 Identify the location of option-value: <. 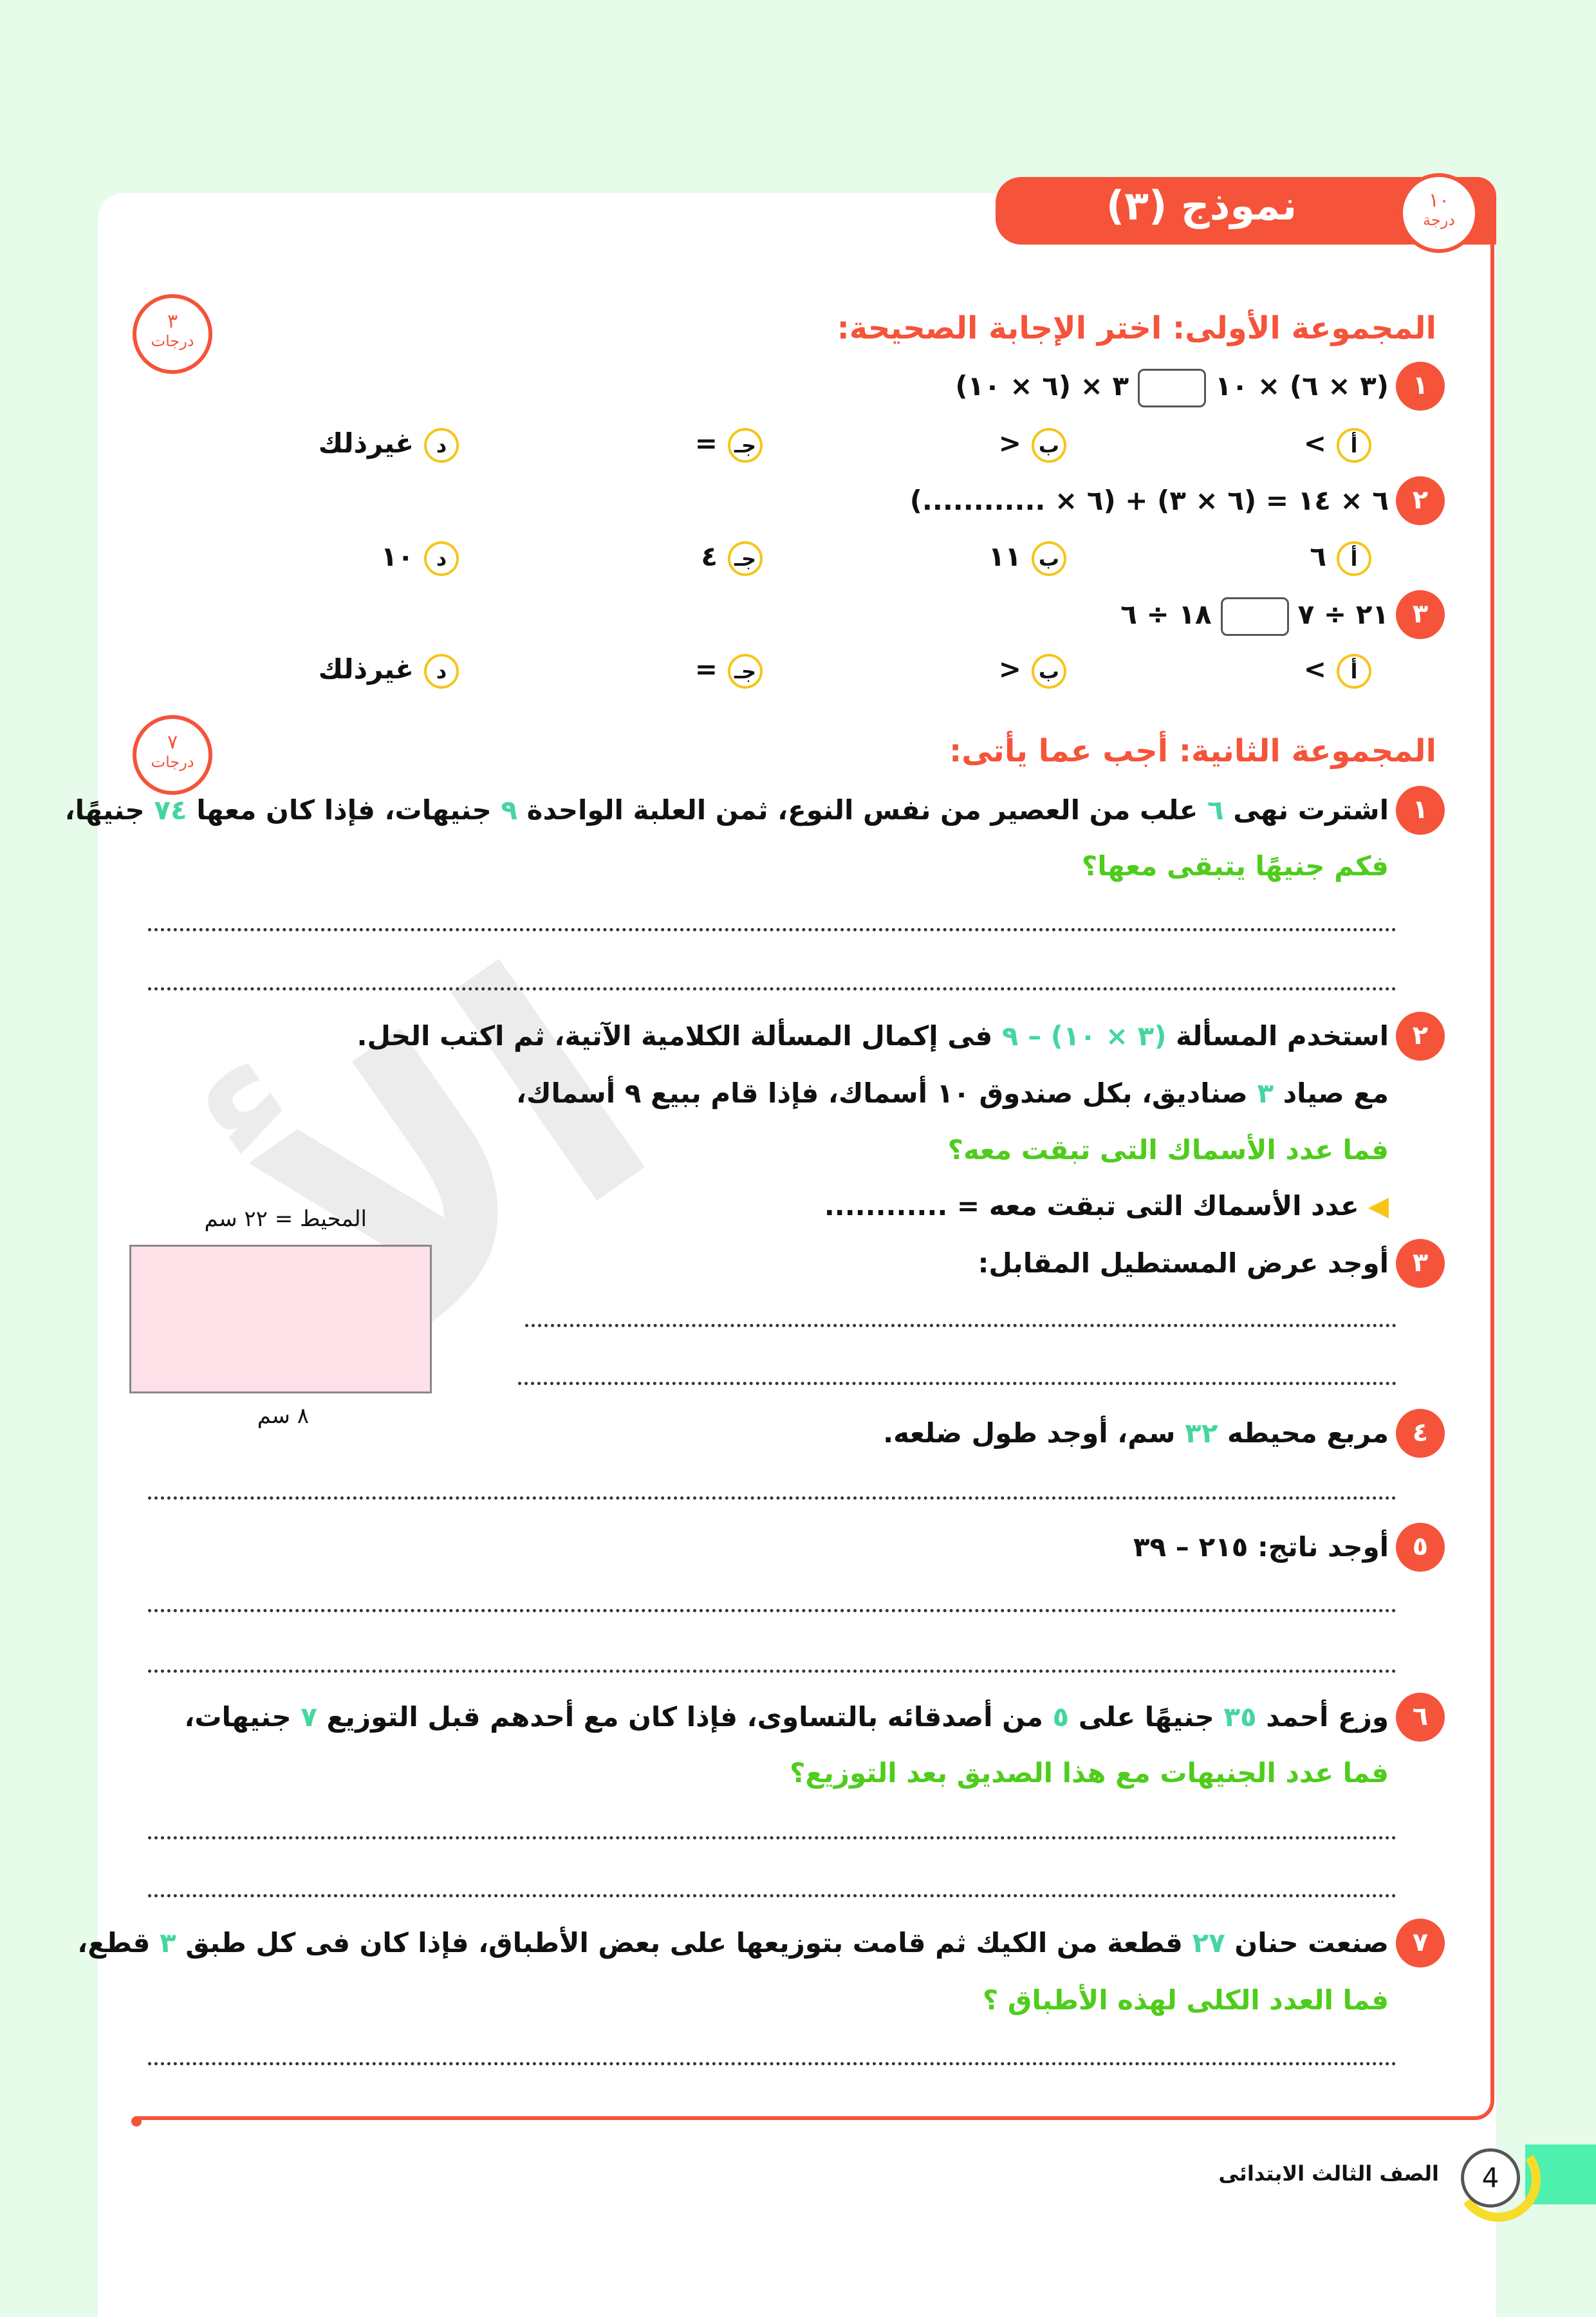
(1314, 443).